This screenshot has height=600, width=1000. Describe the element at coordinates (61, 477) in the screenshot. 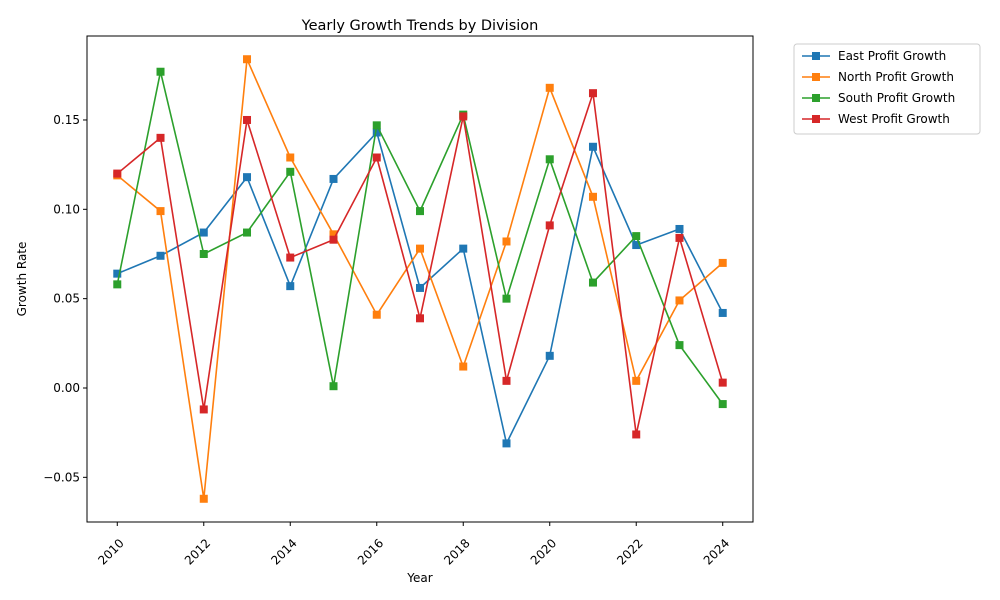

I see `y-tick-label: −0.05` at that location.